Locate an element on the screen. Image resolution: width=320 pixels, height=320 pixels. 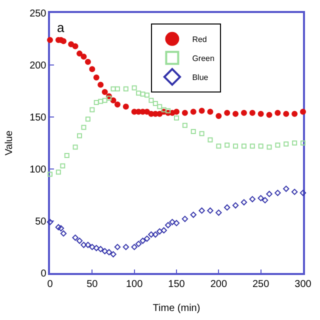
x-tick-label: 150 is located at coordinates (177, 284).